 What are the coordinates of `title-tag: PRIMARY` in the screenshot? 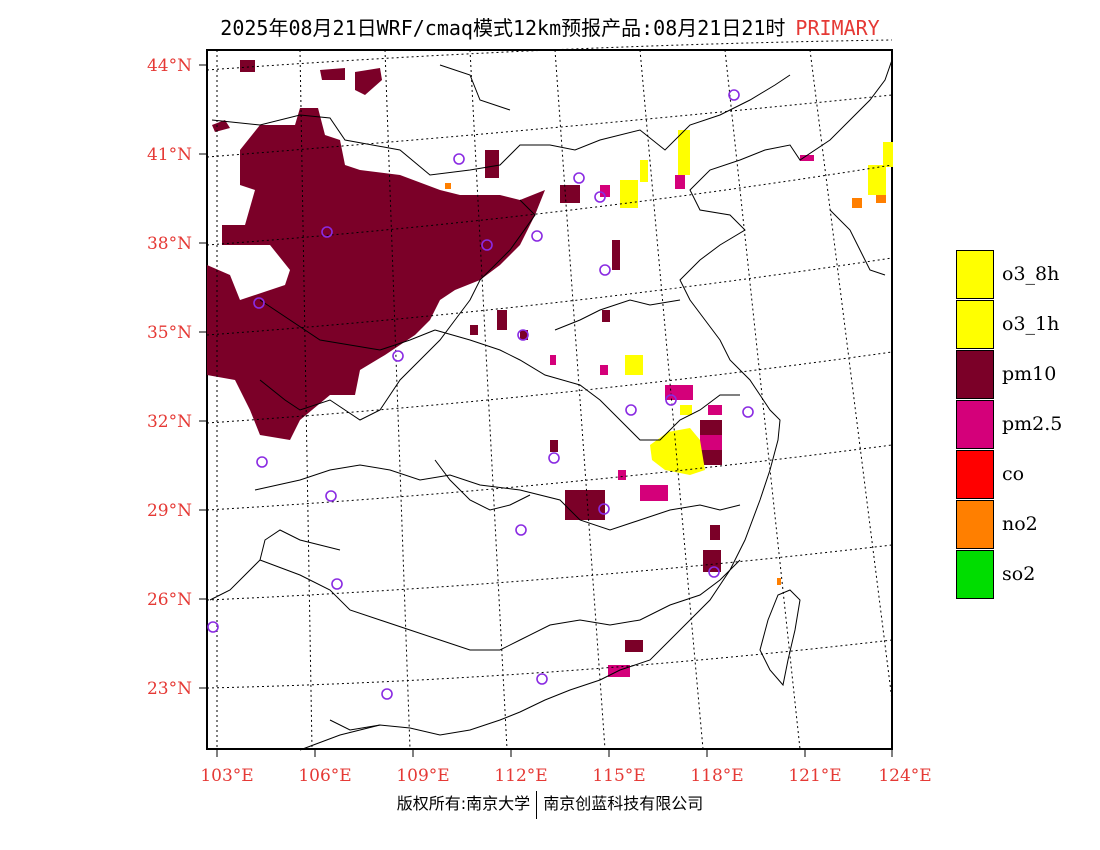 It's located at (837, 28).